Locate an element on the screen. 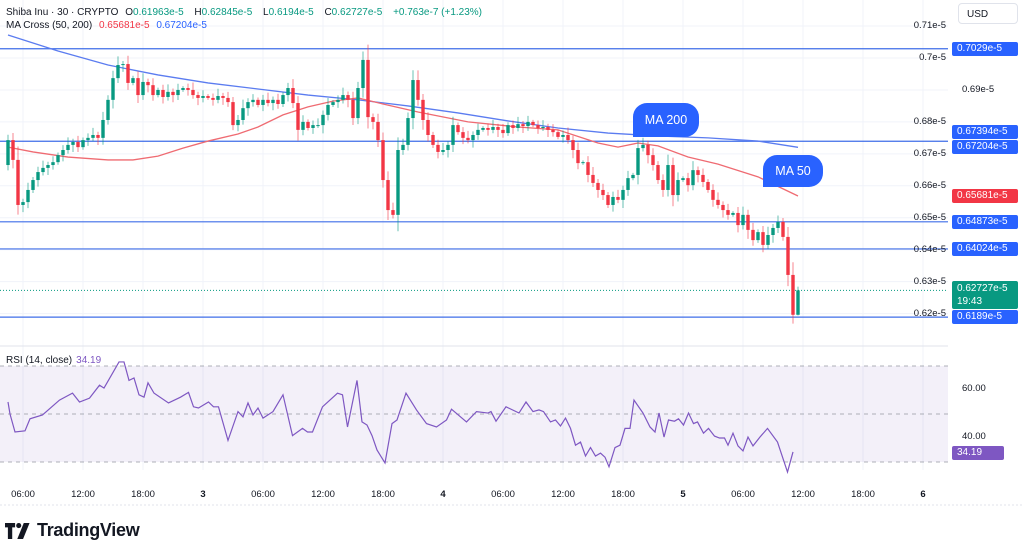 This screenshot has height=548, width=1024. ma-legend: MA Cross (50, 200) 0.65681e-5 0.67204e-5 is located at coordinates (108, 25).